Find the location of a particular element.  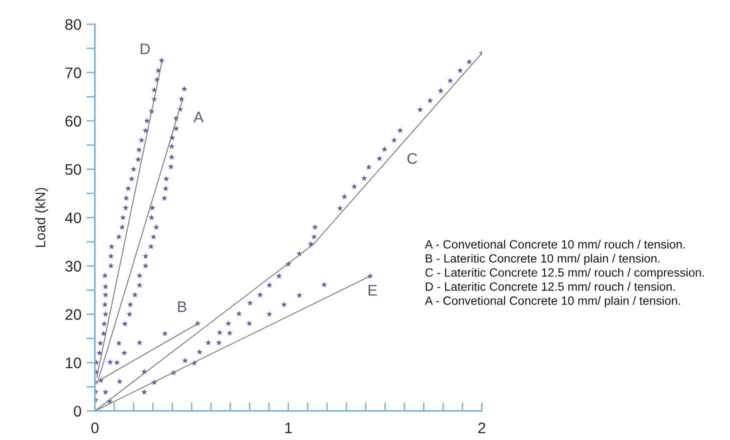

annotation: A - Convetional Concrete 10 mm/ rouch / tension. is located at coordinates (554, 244).